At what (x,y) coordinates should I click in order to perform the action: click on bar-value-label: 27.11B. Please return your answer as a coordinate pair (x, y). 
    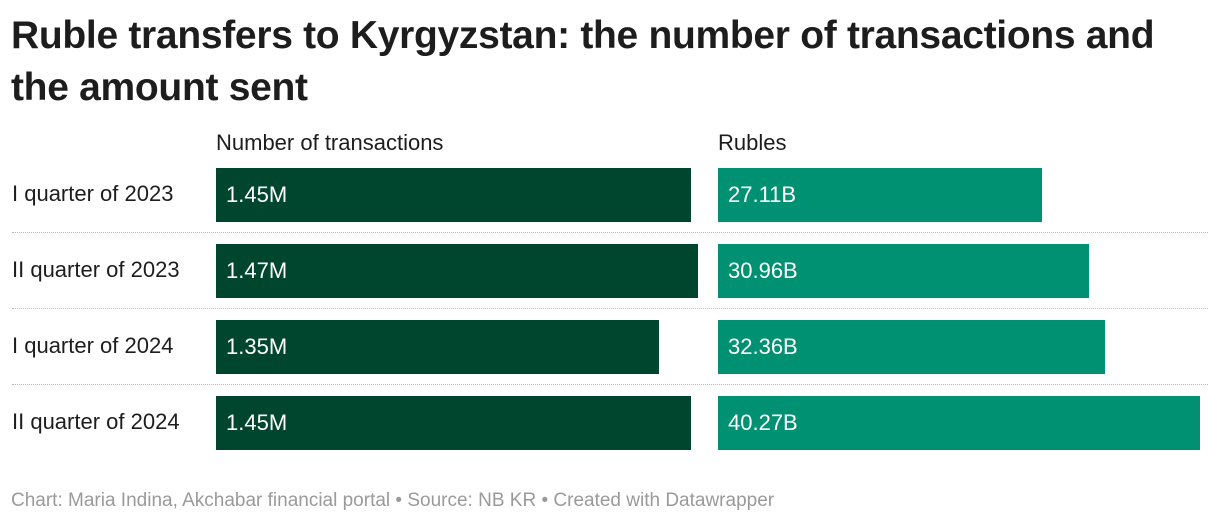
    Looking at the image, I should click on (762, 194).